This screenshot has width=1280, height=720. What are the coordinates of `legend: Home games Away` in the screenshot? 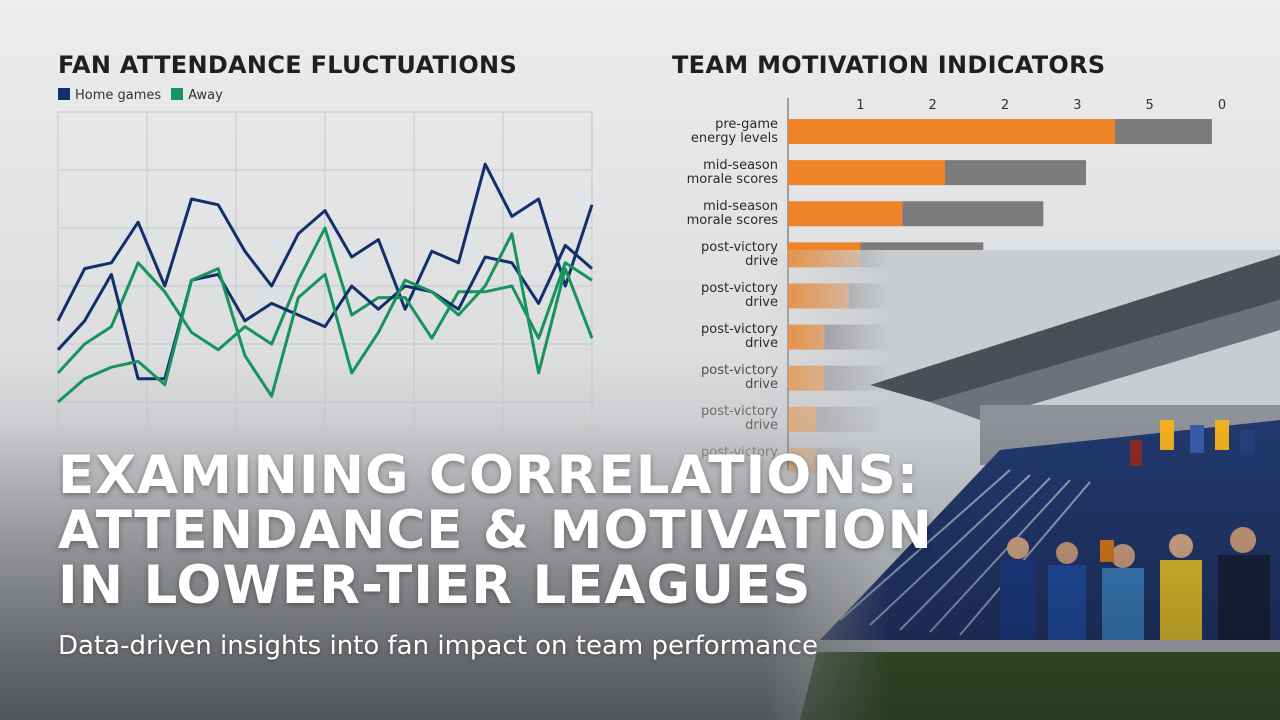 It's located at (140, 95).